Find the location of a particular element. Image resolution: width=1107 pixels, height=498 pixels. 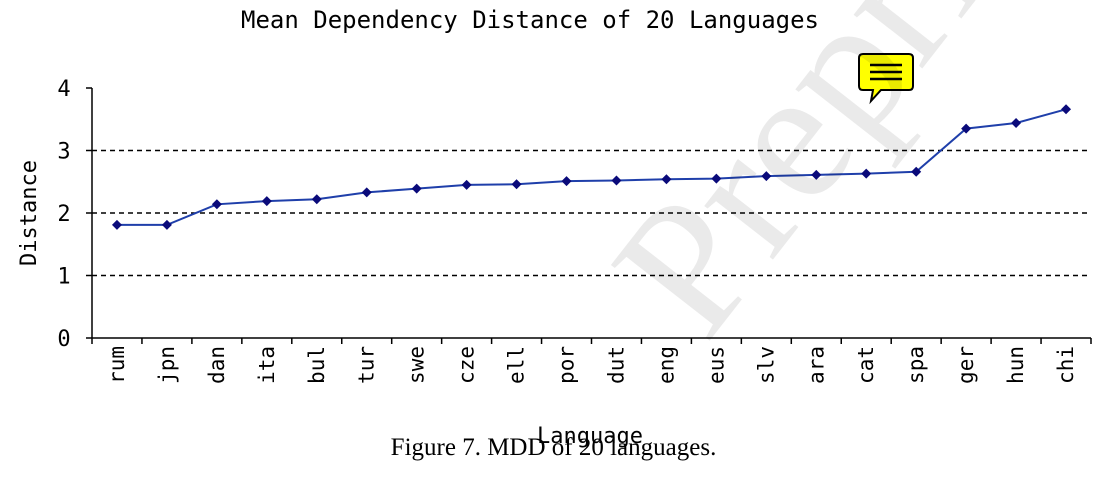

y-tick-label: 2 is located at coordinates (63, 214).